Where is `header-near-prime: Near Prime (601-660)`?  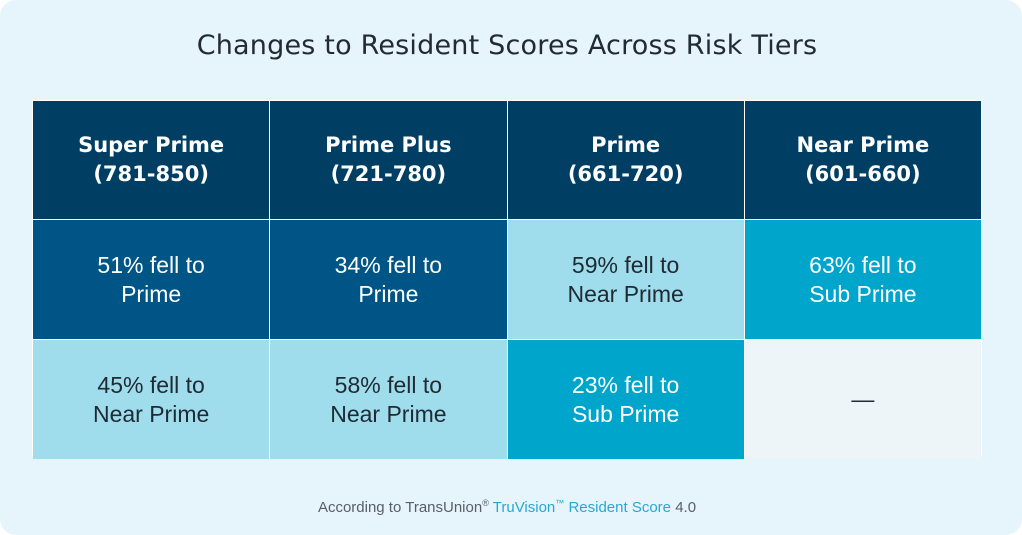
header-near-prime: Near Prime (601-660) is located at coordinates (862, 160).